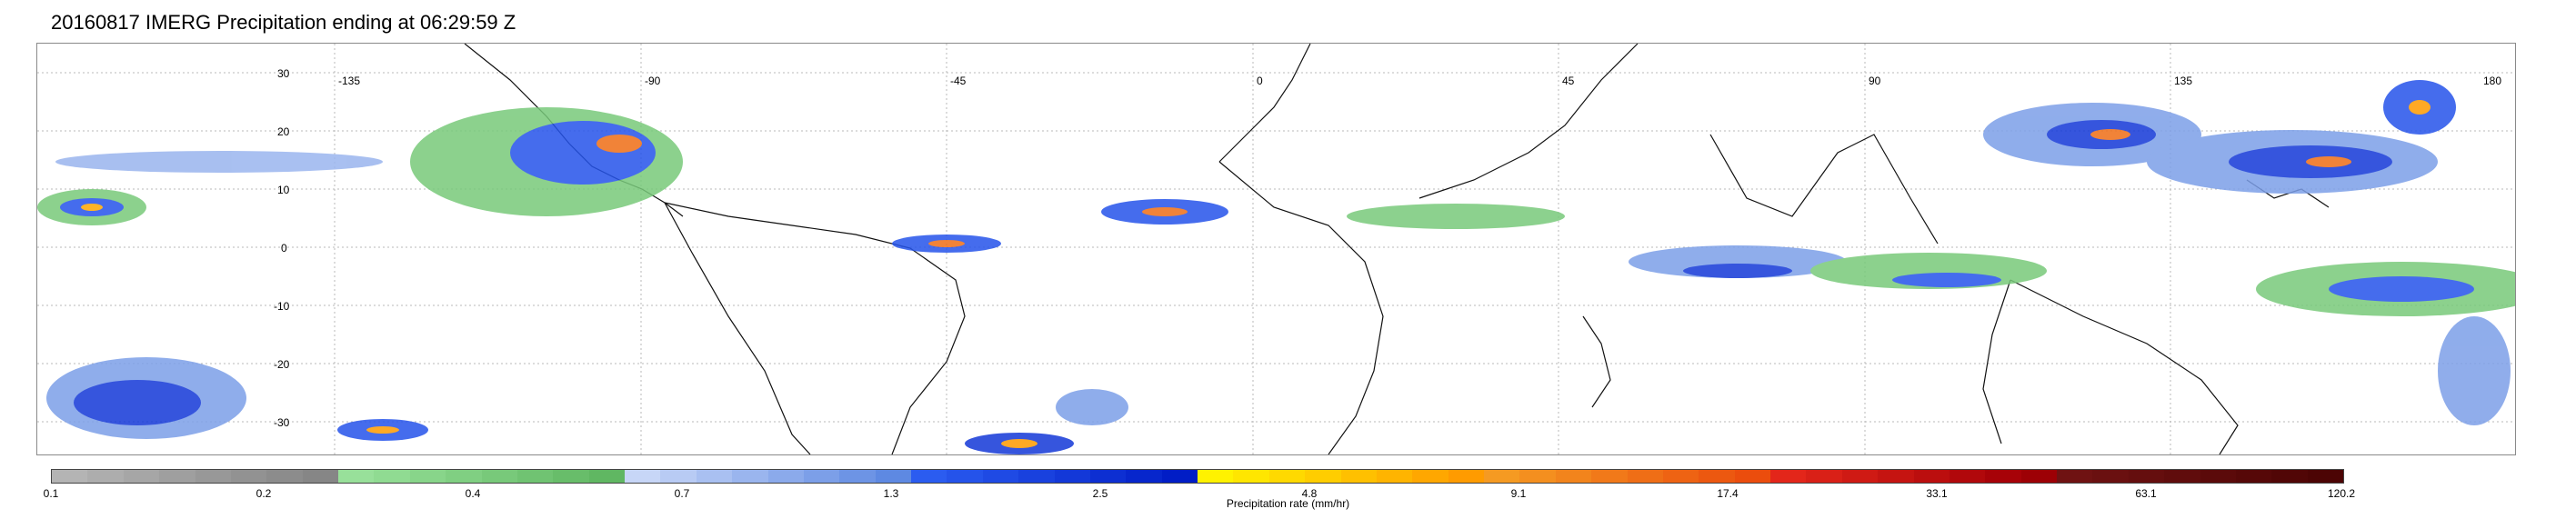 This screenshot has width=2576, height=519. What do you see at coordinates (653, 81) in the screenshot?
I see `lon-label-minus90: -90` at bounding box center [653, 81].